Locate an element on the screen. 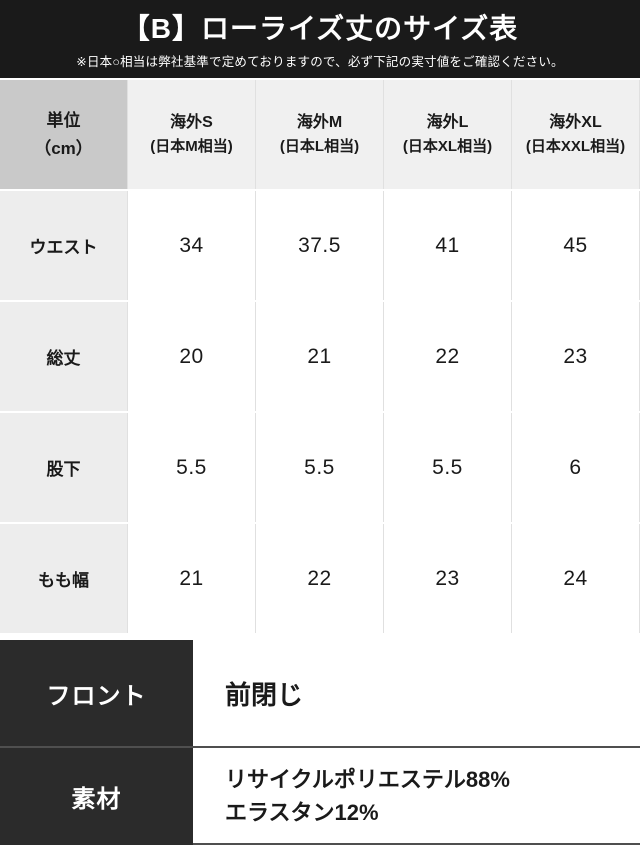 The height and width of the screenshot is (845, 640). jp-equivalent: (日本M相当) is located at coordinates (191, 147).